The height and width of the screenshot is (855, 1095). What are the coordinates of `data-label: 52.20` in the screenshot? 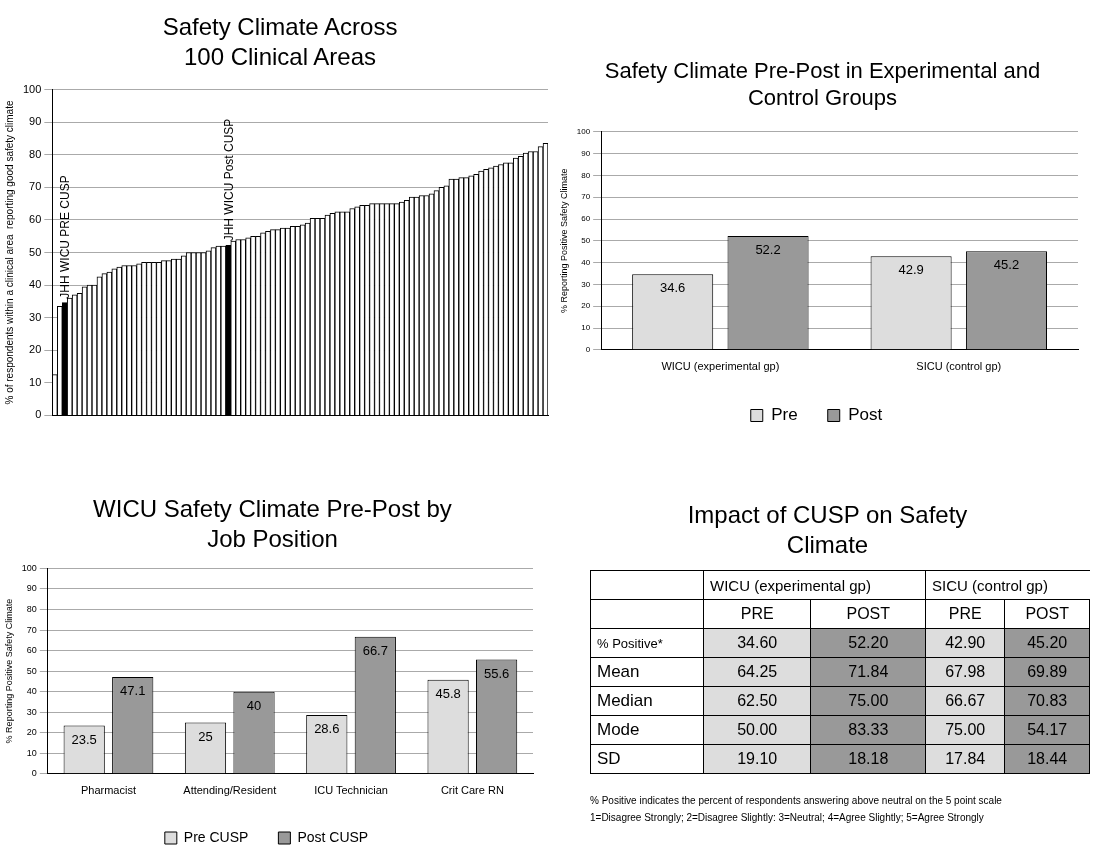 It's located at (868, 643).